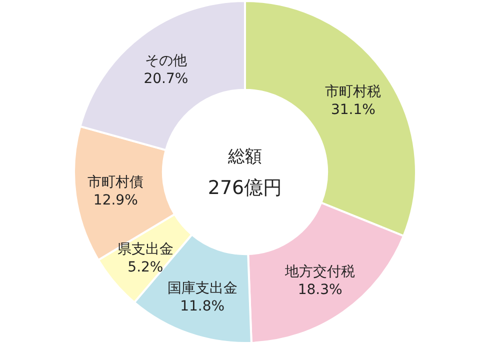 This screenshot has width=488, height=346. What do you see at coordinates (202, 306) in the screenshot?
I see `data-label: 11.8%` at bounding box center [202, 306].